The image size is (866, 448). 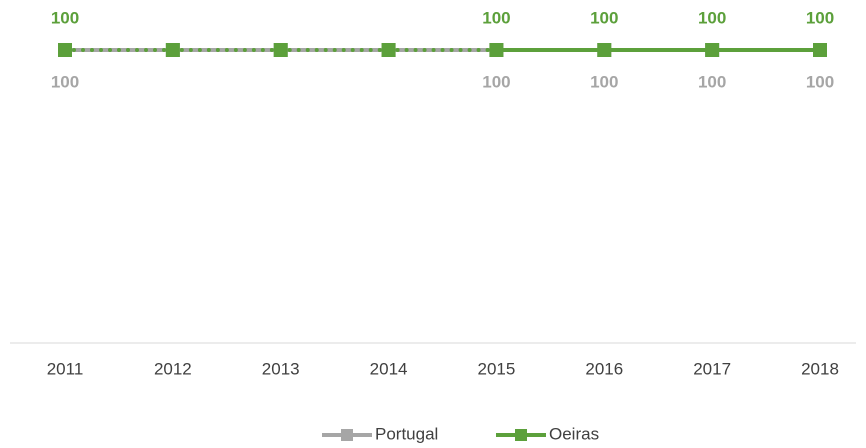 What do you see at coordinates (281, 368) in the screenshot?
I see `x-tick-label: 2013` at bounding box center [281, 368].